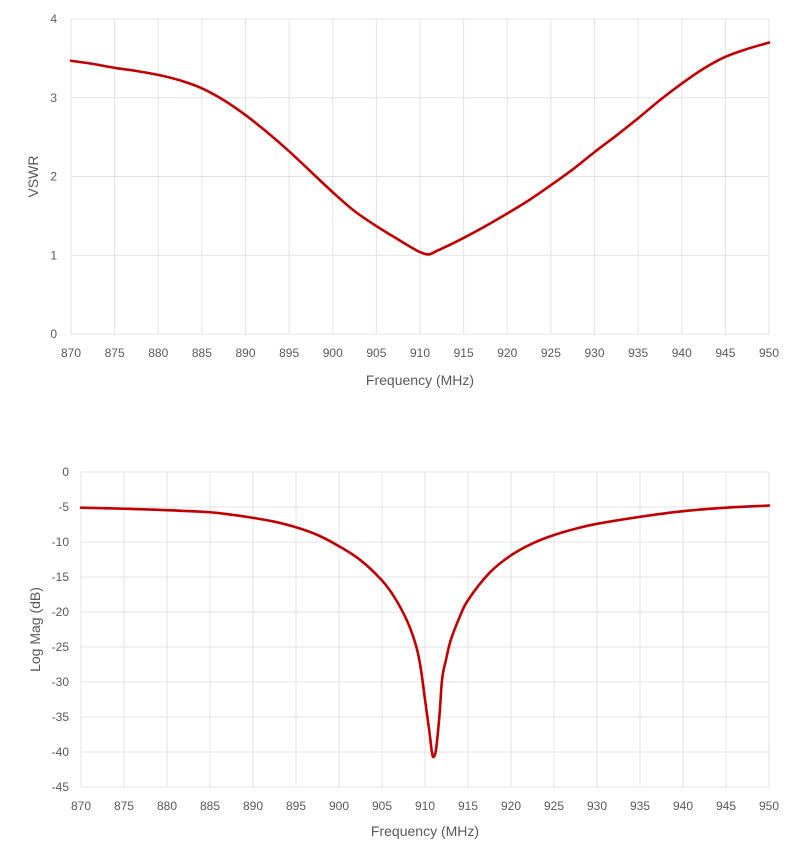  What do you see at coordinates (61, 752) in the screenshot?
I see `y-tick-label: -40` at bounding box center [61, 752].